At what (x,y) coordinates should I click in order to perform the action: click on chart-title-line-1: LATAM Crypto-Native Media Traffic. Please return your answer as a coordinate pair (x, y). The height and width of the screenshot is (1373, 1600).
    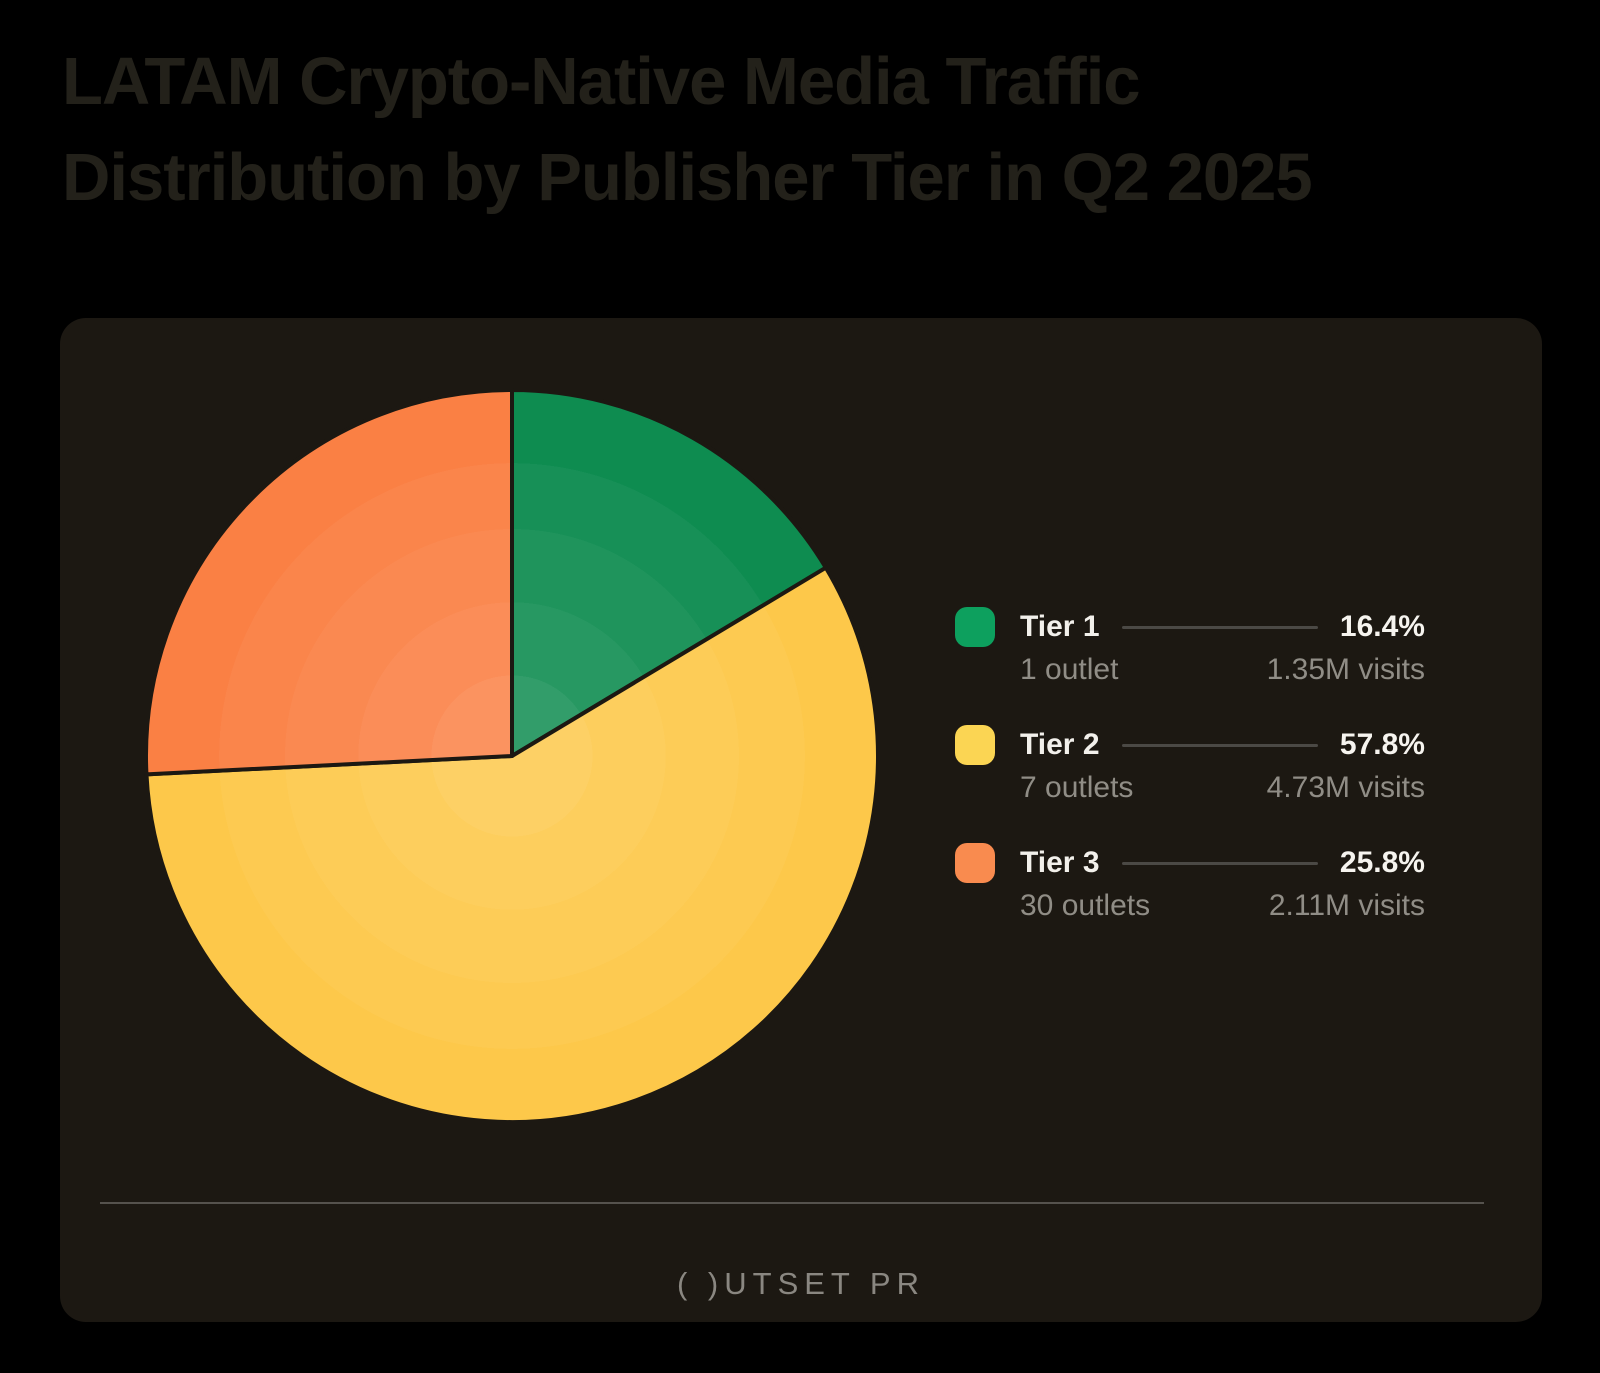
    Looking at the image, I should click on (601, 81).